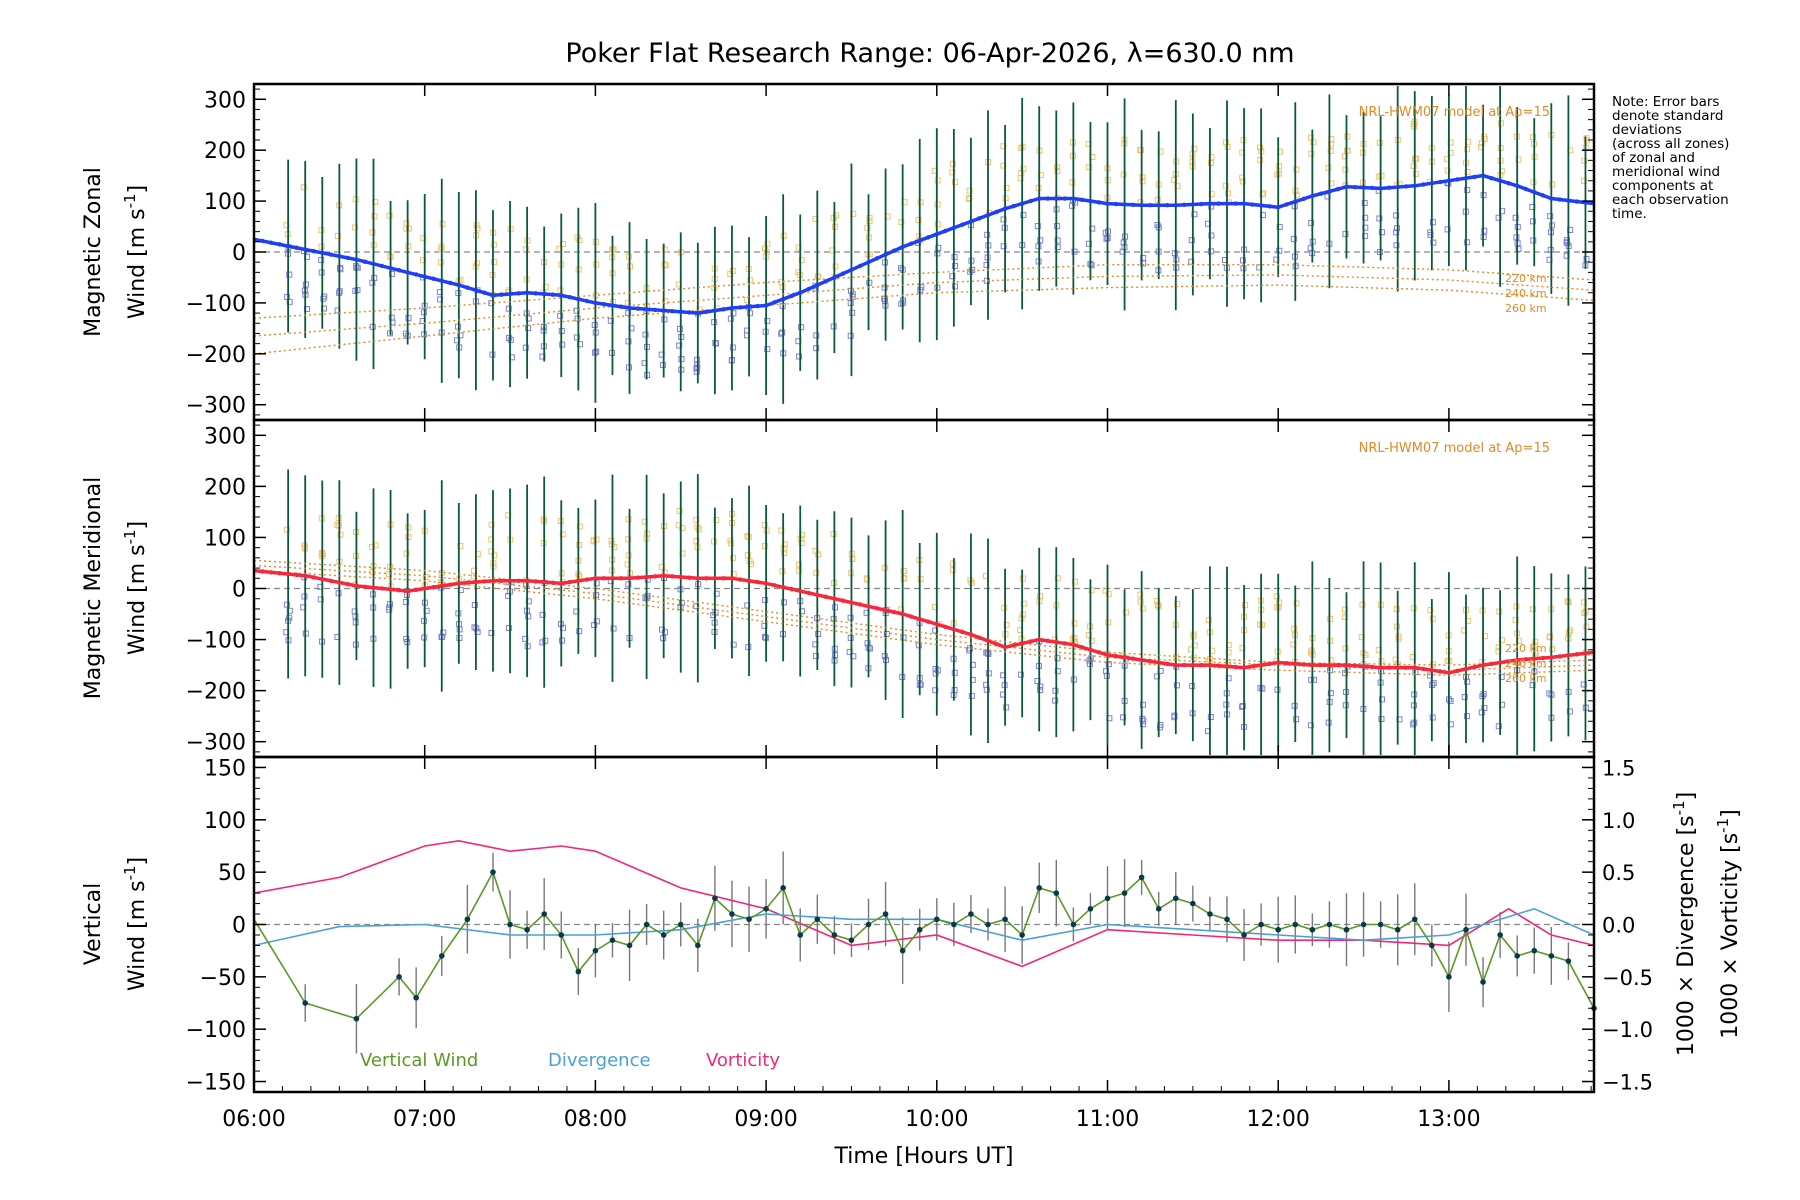  I want to click on vertical-ylabel-end: ], so click(137, 861).